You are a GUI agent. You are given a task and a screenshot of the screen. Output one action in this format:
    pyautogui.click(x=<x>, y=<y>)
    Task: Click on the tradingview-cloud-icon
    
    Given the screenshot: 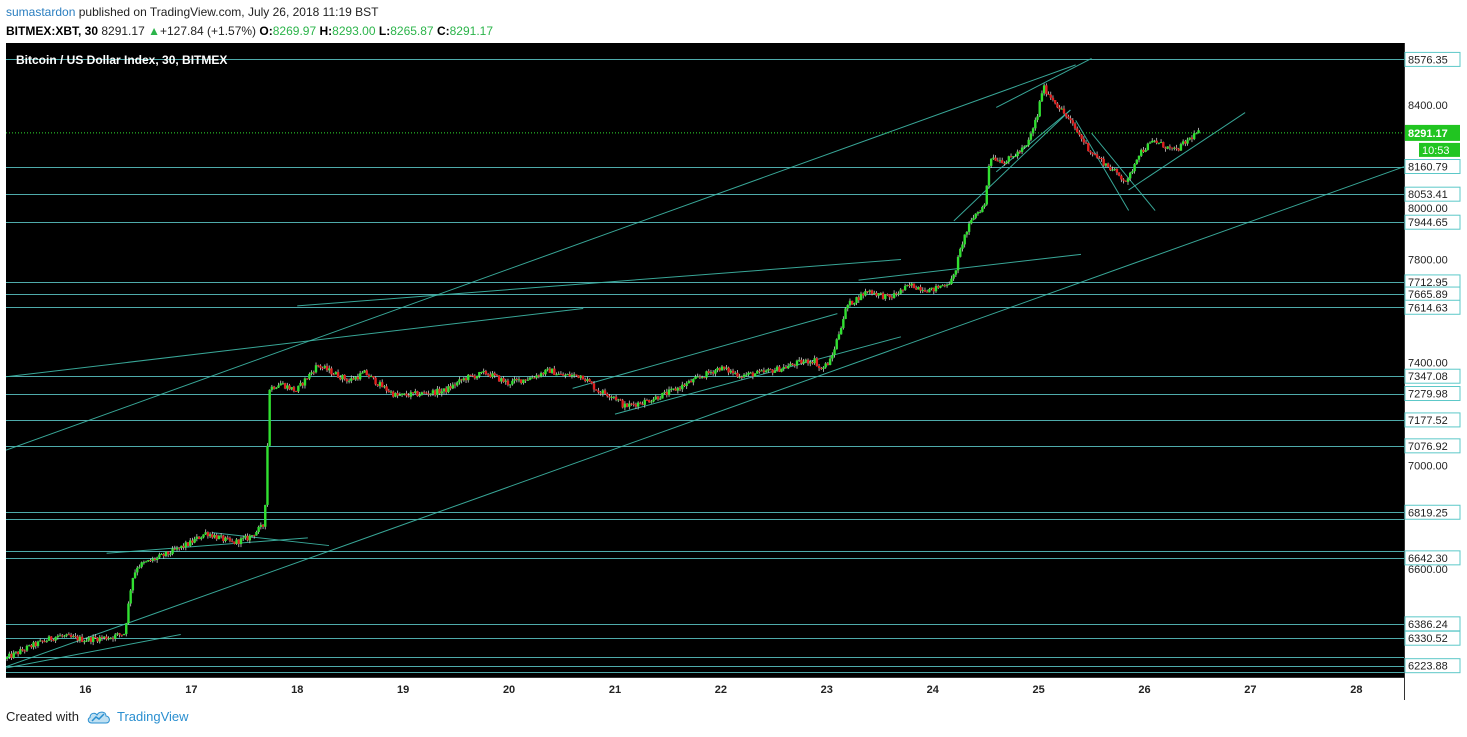 What is the action you would take?
    pyautogui.click(x=99, y=717)
    